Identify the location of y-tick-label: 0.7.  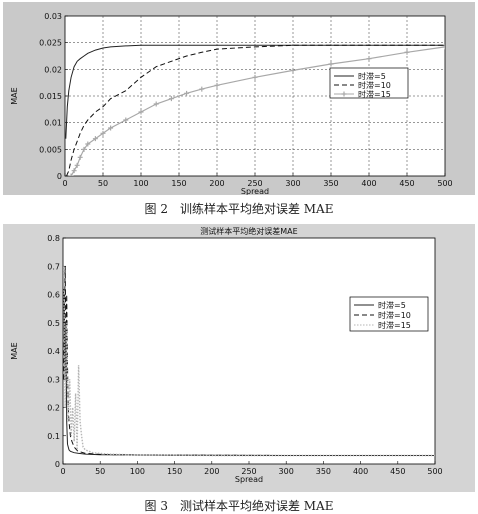
(53, 266).